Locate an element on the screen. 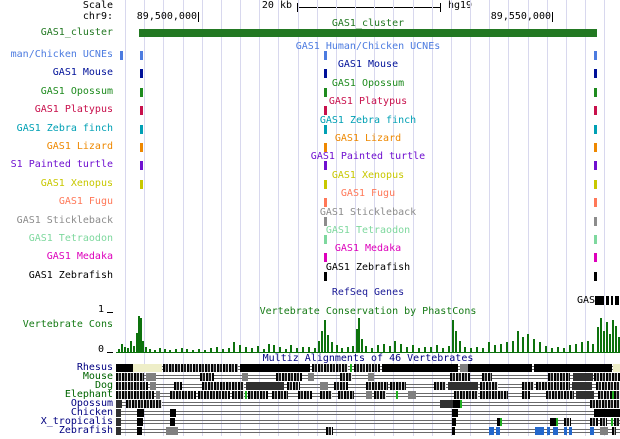 This screenshot has height=439, width=620. track-center-label-painted-turtle: GAS1 Painted turtle is located at coordinates (368, 156).